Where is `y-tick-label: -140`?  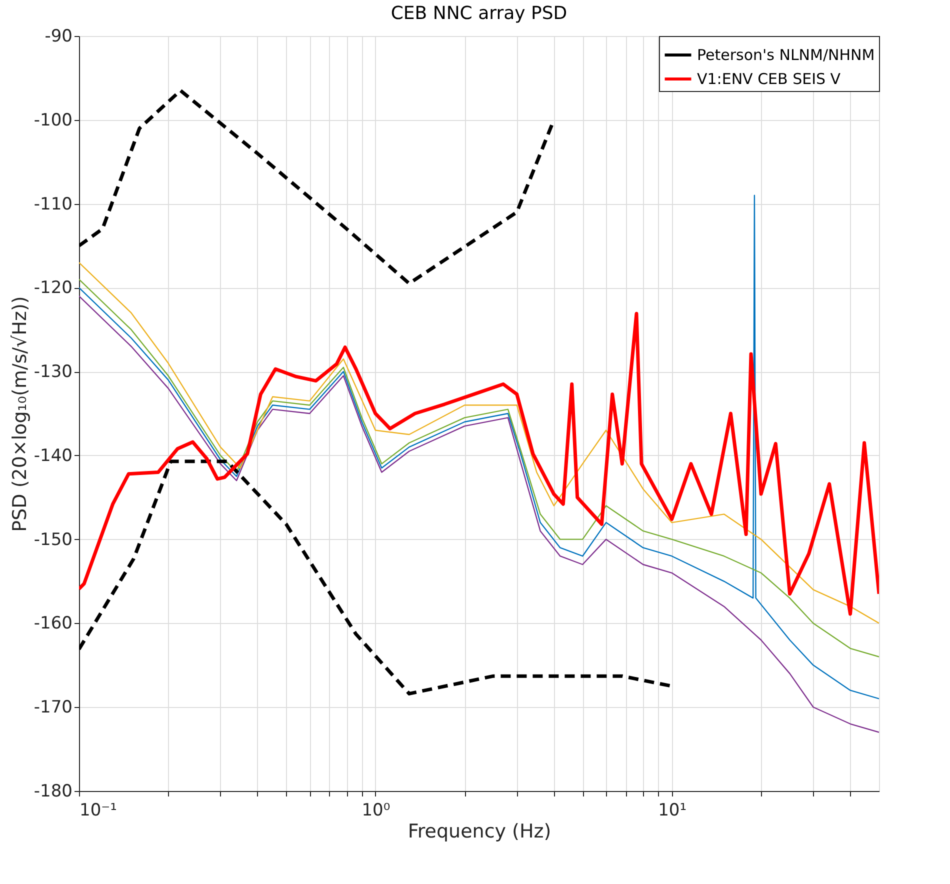 y-tick-label: -140 is located at coordinates (53, 456).